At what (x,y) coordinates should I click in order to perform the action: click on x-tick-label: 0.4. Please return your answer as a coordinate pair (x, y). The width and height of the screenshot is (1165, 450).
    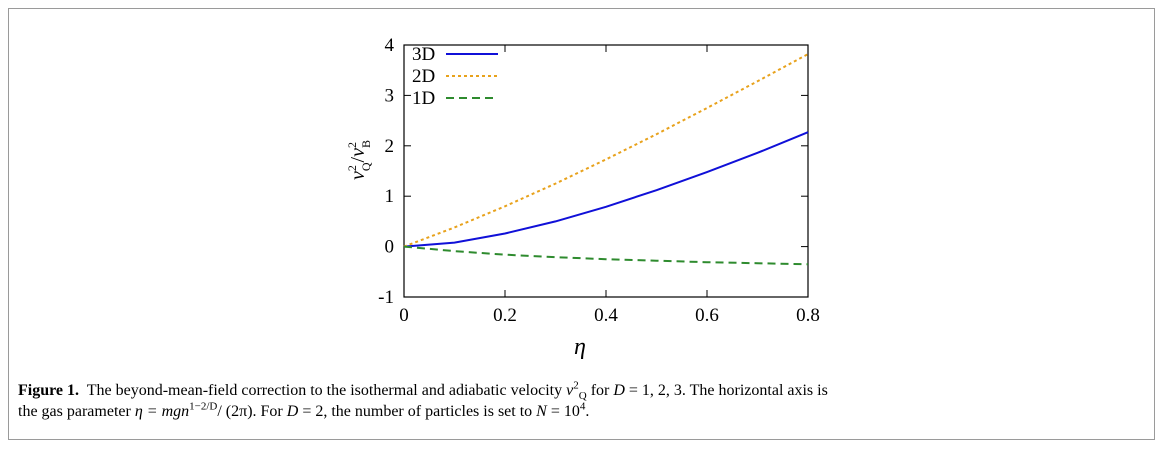
    Looking at the image, I should click on (606, 315).